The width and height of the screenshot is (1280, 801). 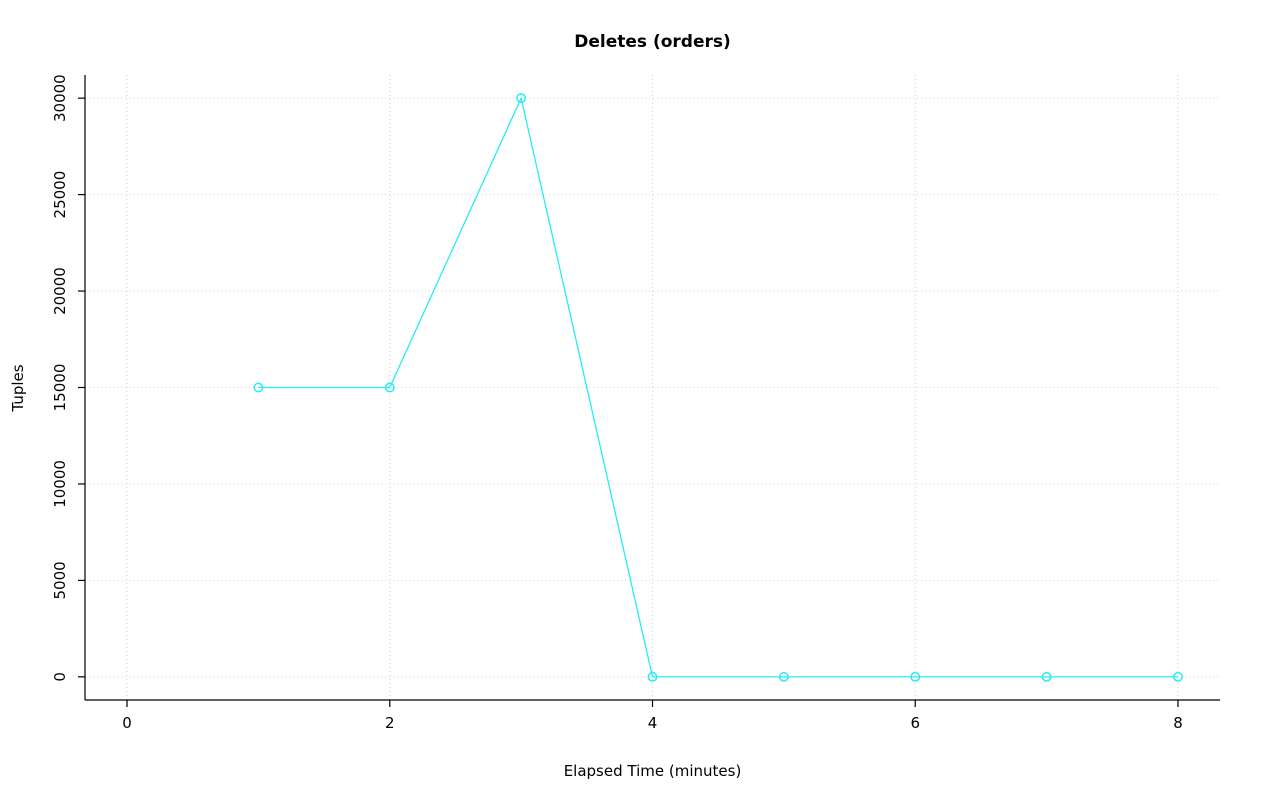 I want to click on y-tick-label: 5000, so click(x=60, y=580).